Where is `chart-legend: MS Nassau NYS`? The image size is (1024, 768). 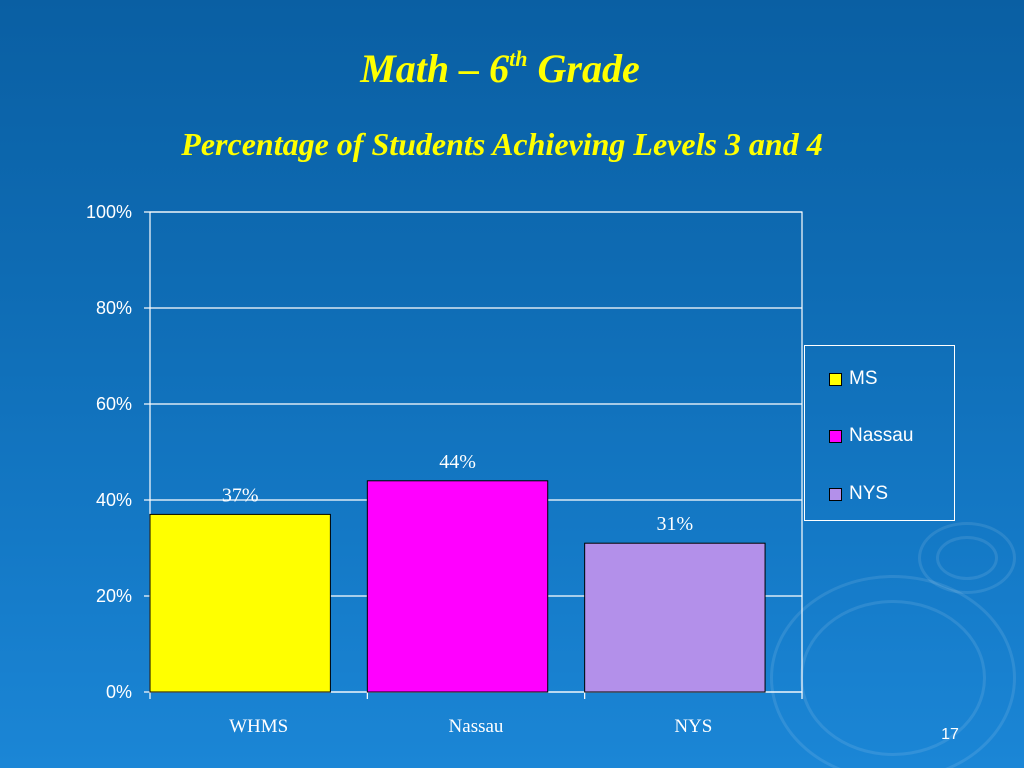
chart-legend: MS Nassau NYS is located at coordinates (879, 433).